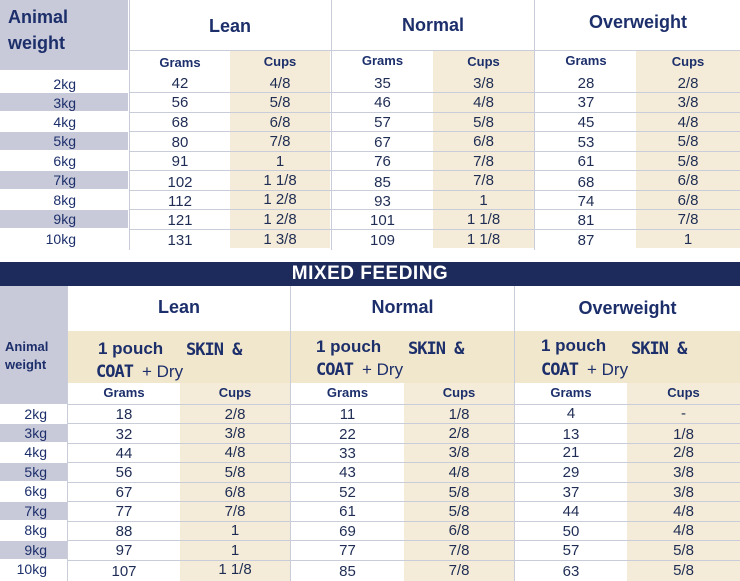  What do you see at coordinates (180, 122) in the screenshot?
I see `cell-grams: 68` at bounding box center [180, 122].